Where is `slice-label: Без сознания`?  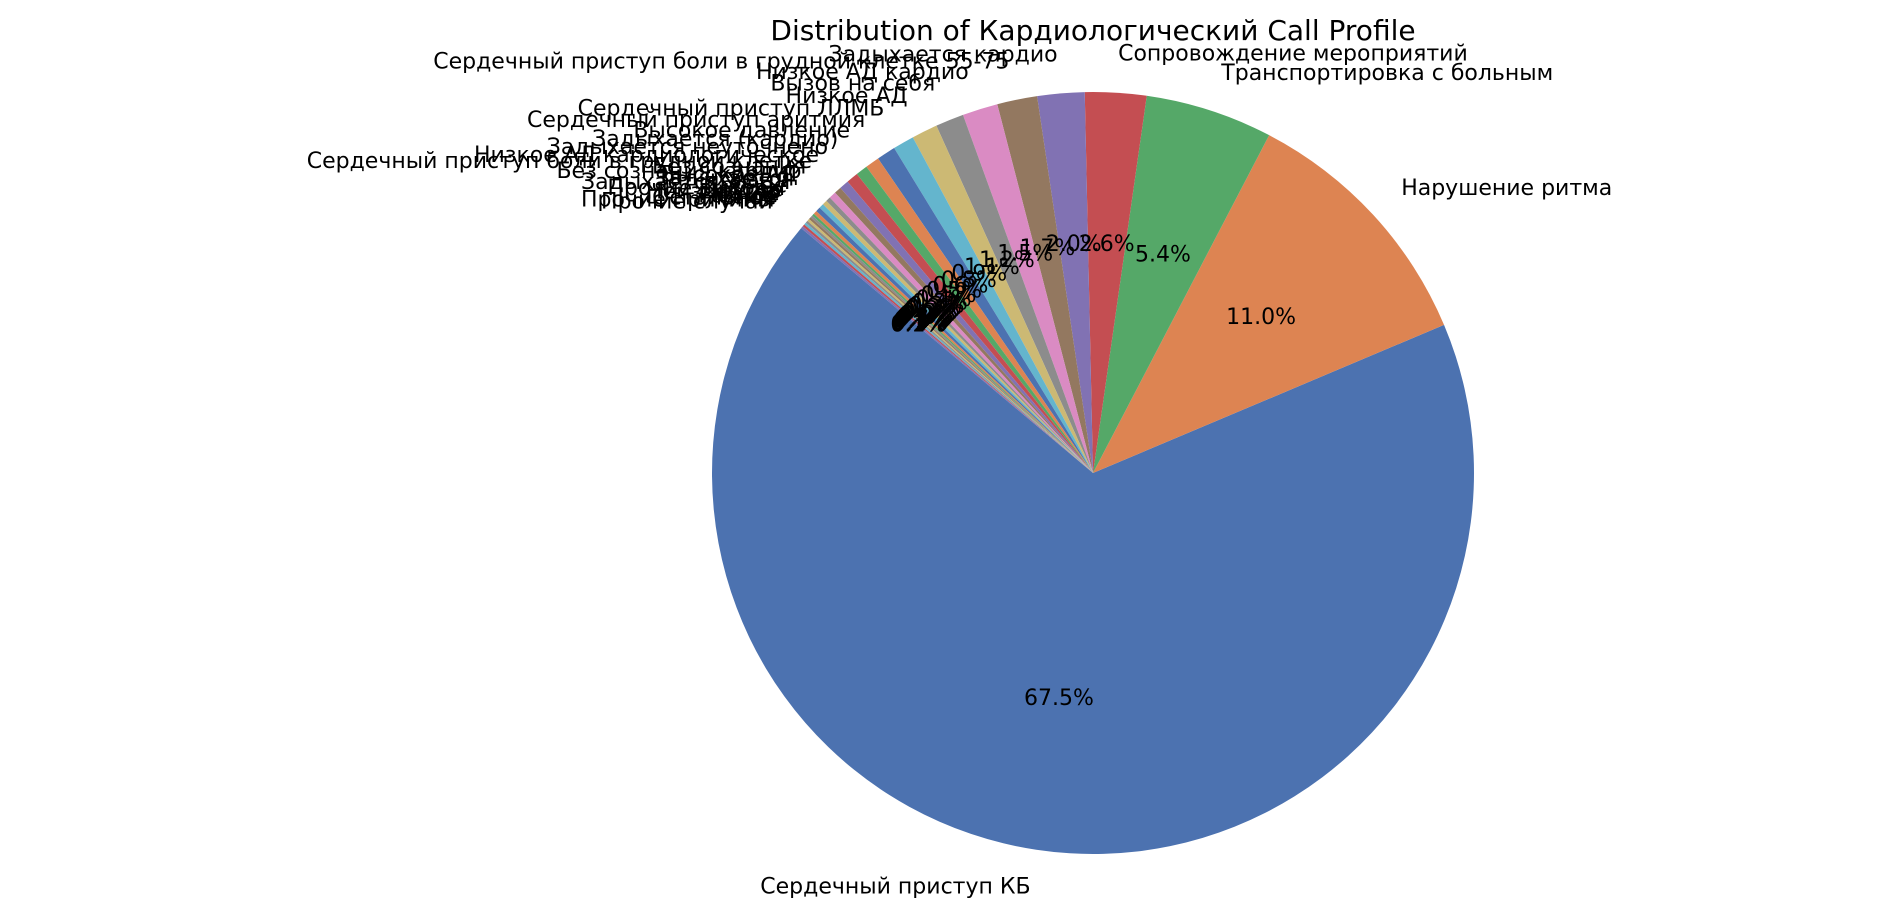
slice-label: Без сознания is located at coordinates (729, 166).